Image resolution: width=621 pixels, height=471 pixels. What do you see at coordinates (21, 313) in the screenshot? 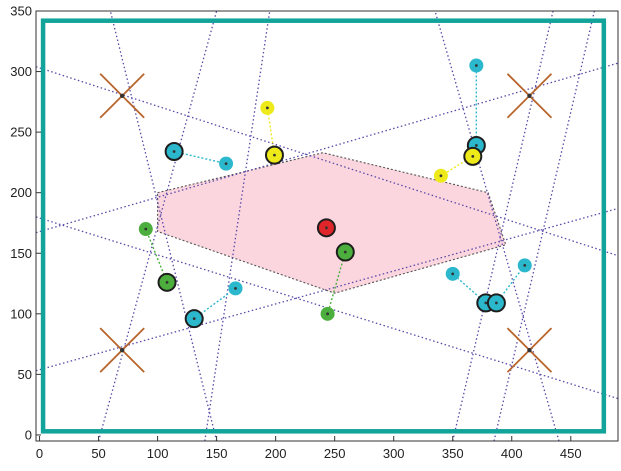
I see `y-tick-label: 100` at bounding box center [21, 313].